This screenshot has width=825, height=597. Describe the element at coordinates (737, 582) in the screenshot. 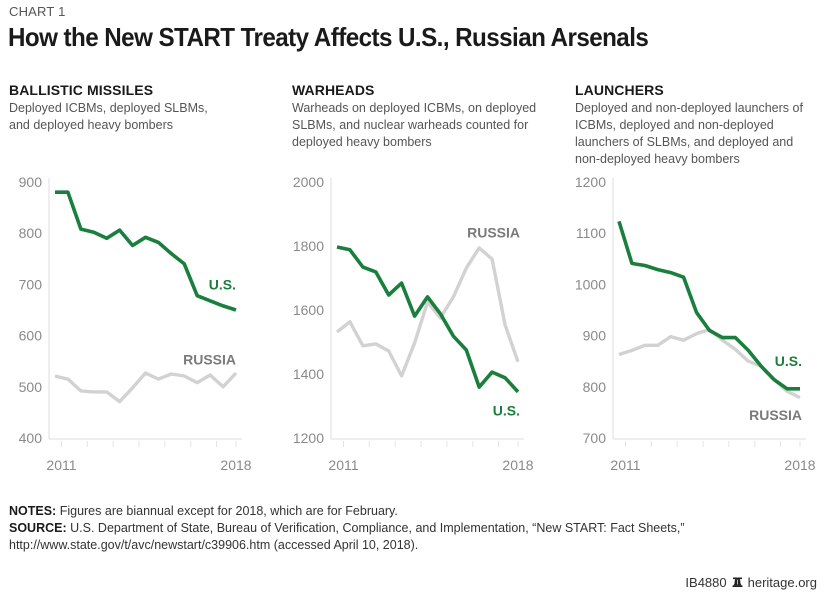

I see `liberty-bell-icon` at that location.